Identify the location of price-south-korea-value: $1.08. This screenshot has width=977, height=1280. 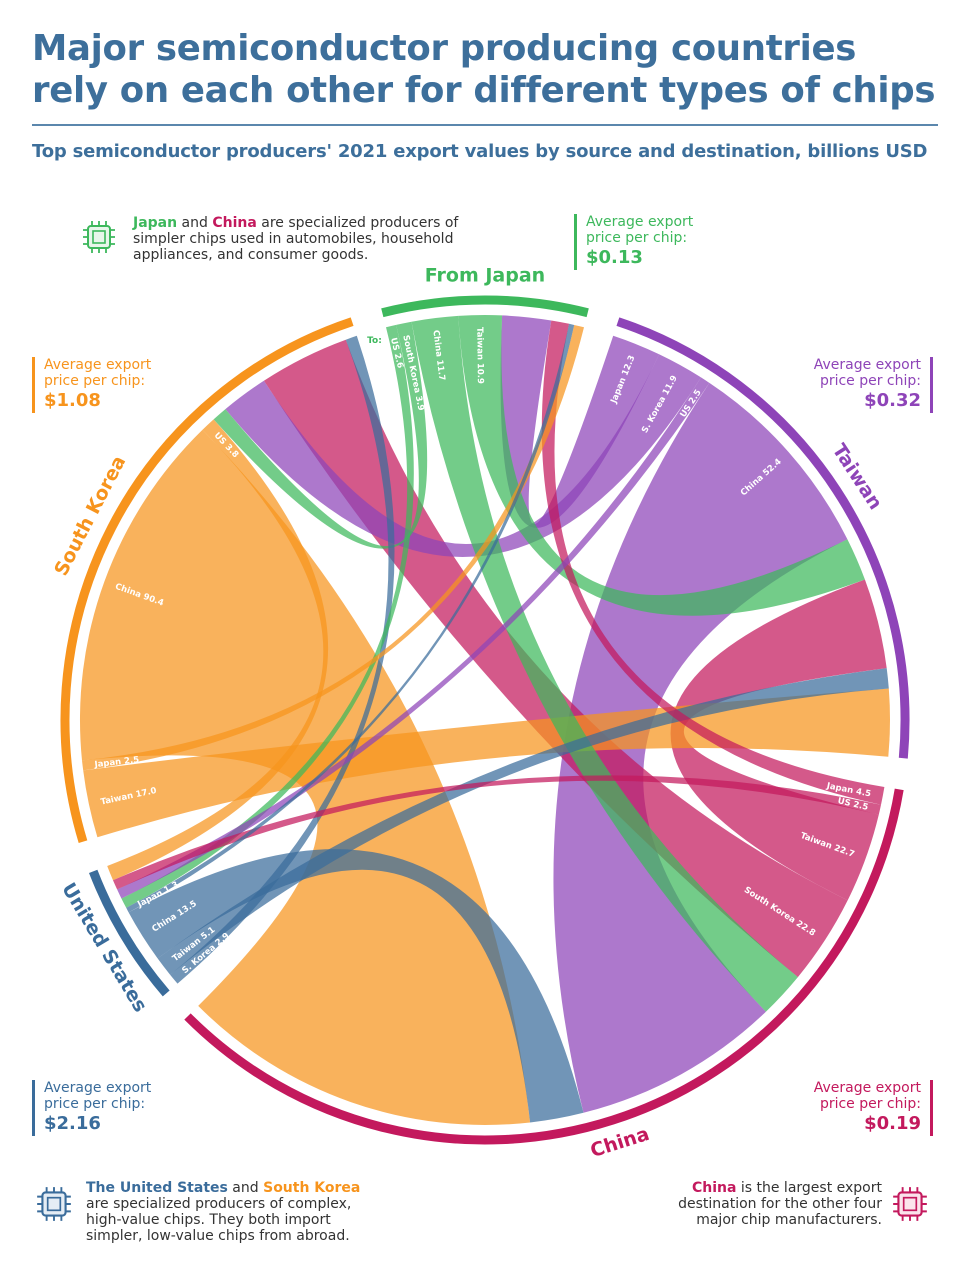
(72, 400).